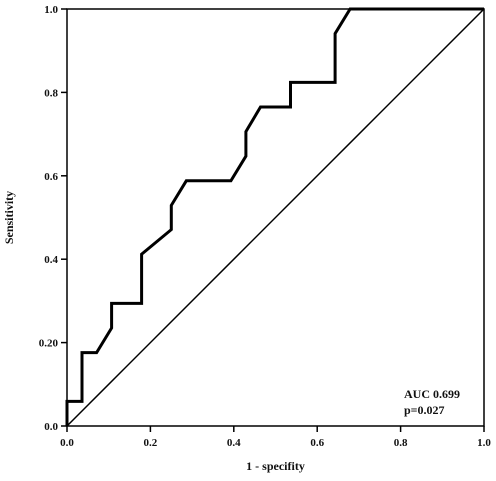  I want to click on x-tick-label: 0.8, so click(401, 443).